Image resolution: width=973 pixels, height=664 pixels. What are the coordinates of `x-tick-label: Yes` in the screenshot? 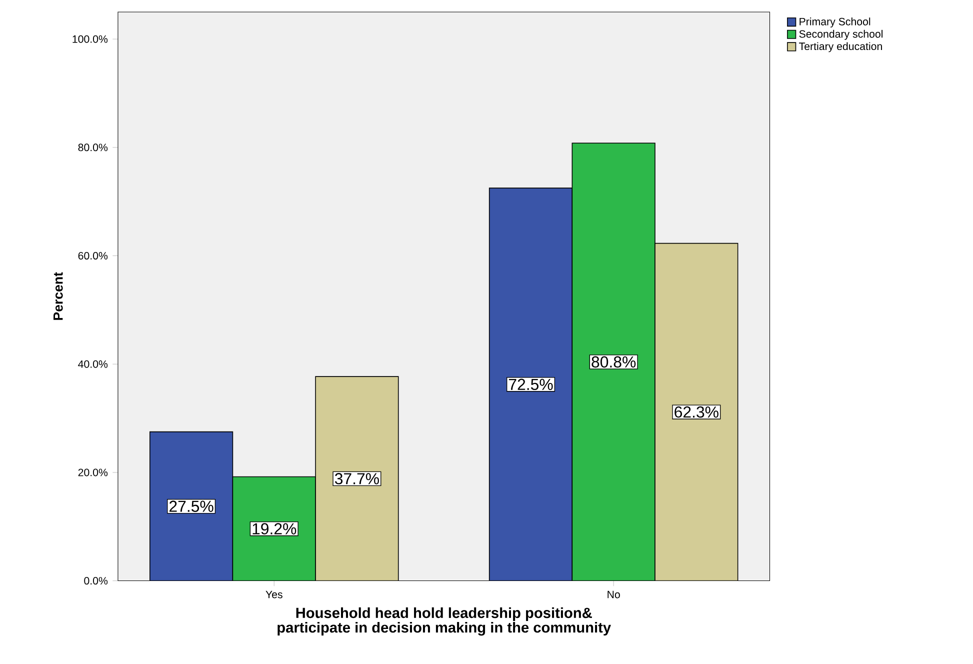 It's located at (274, 594).